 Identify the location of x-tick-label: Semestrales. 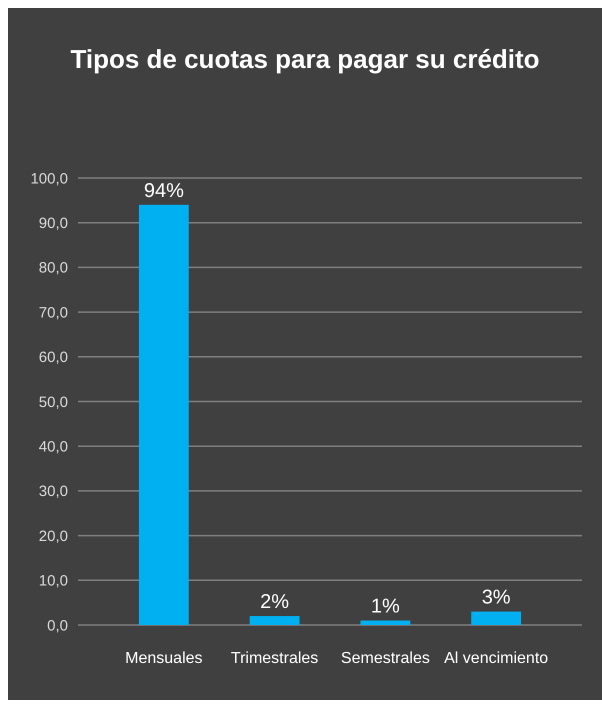
(385, 658).